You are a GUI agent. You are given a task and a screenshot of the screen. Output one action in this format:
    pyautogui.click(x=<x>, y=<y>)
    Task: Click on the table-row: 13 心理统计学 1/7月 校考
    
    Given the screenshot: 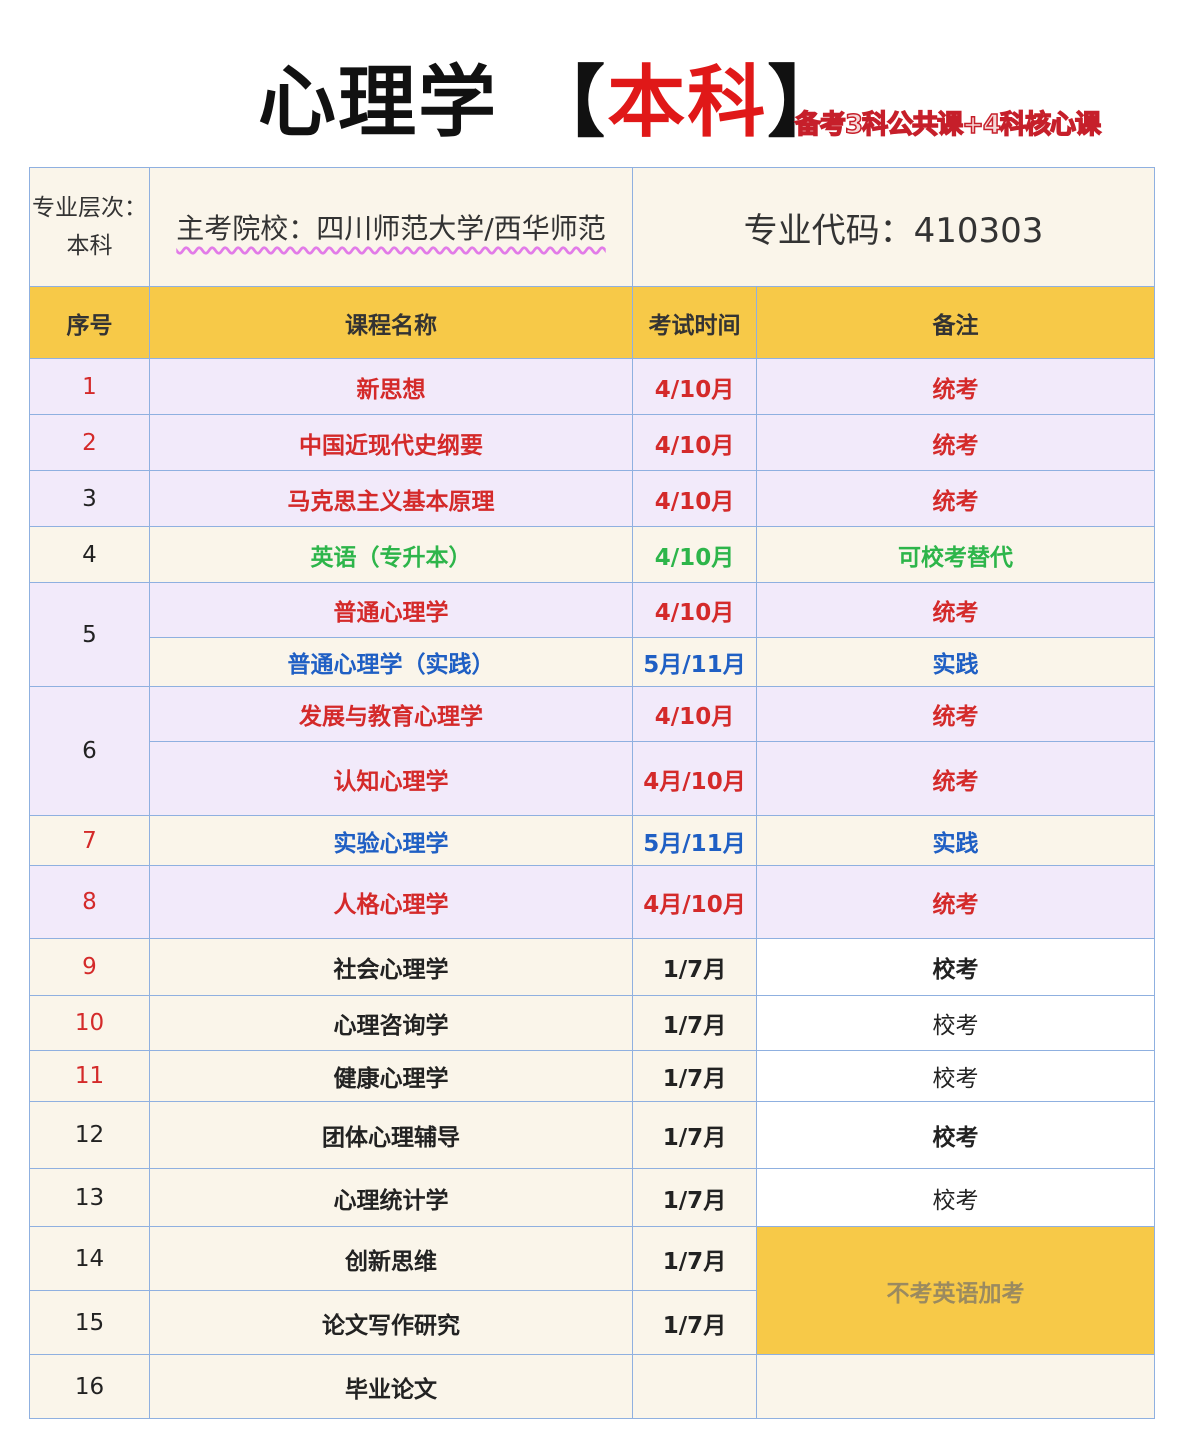 What is the action you would take?
    pyautogui.click(x=592, y=1197)
    